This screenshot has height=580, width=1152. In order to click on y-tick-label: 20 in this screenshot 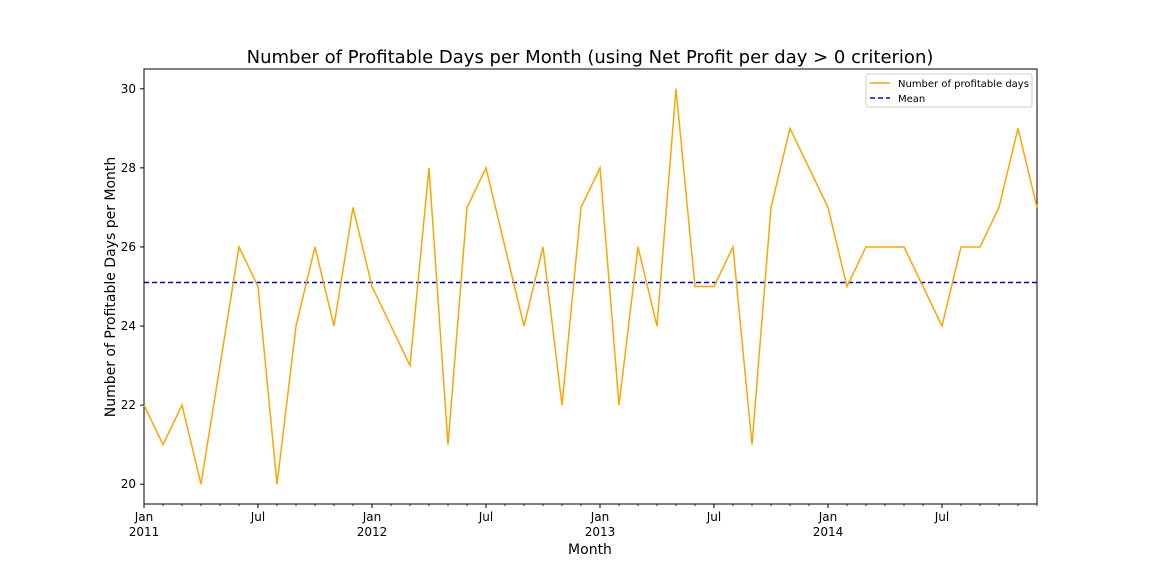, I will do `click(128, 484)`.